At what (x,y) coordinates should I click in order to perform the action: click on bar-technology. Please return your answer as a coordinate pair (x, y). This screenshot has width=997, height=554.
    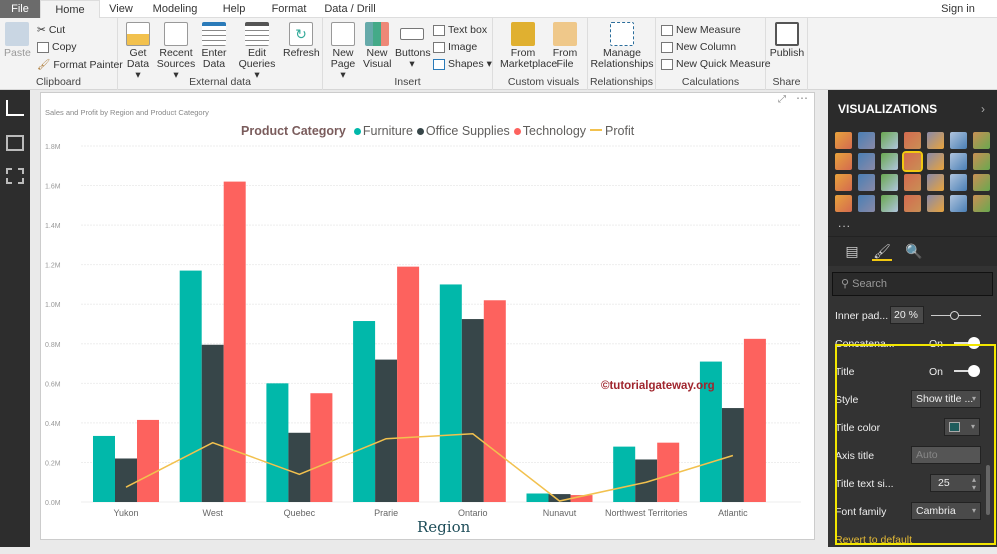
    Looking at the image, I should click on (495, 401).